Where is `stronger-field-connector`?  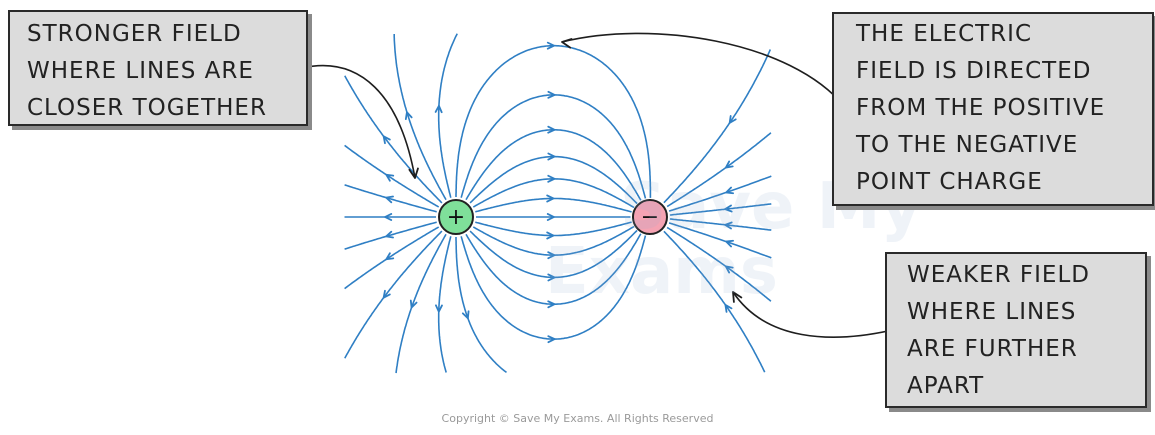
stronger-field-connector is located at coordinates (358, 121).